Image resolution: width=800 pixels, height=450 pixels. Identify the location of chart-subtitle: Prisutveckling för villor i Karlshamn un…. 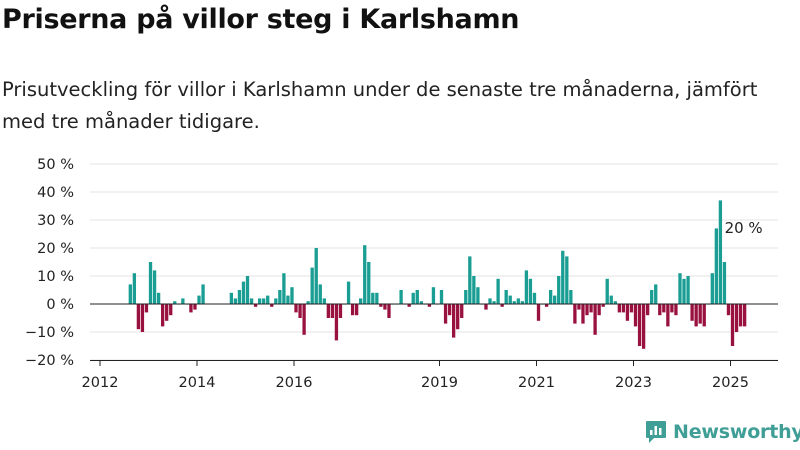
(380, 105).